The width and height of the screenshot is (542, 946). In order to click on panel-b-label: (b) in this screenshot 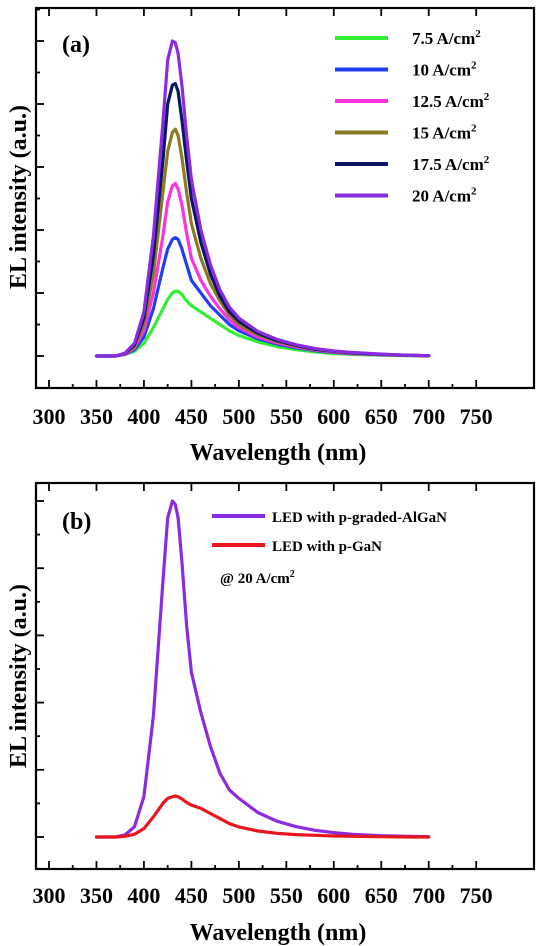, I will do `click(76, 522)`.